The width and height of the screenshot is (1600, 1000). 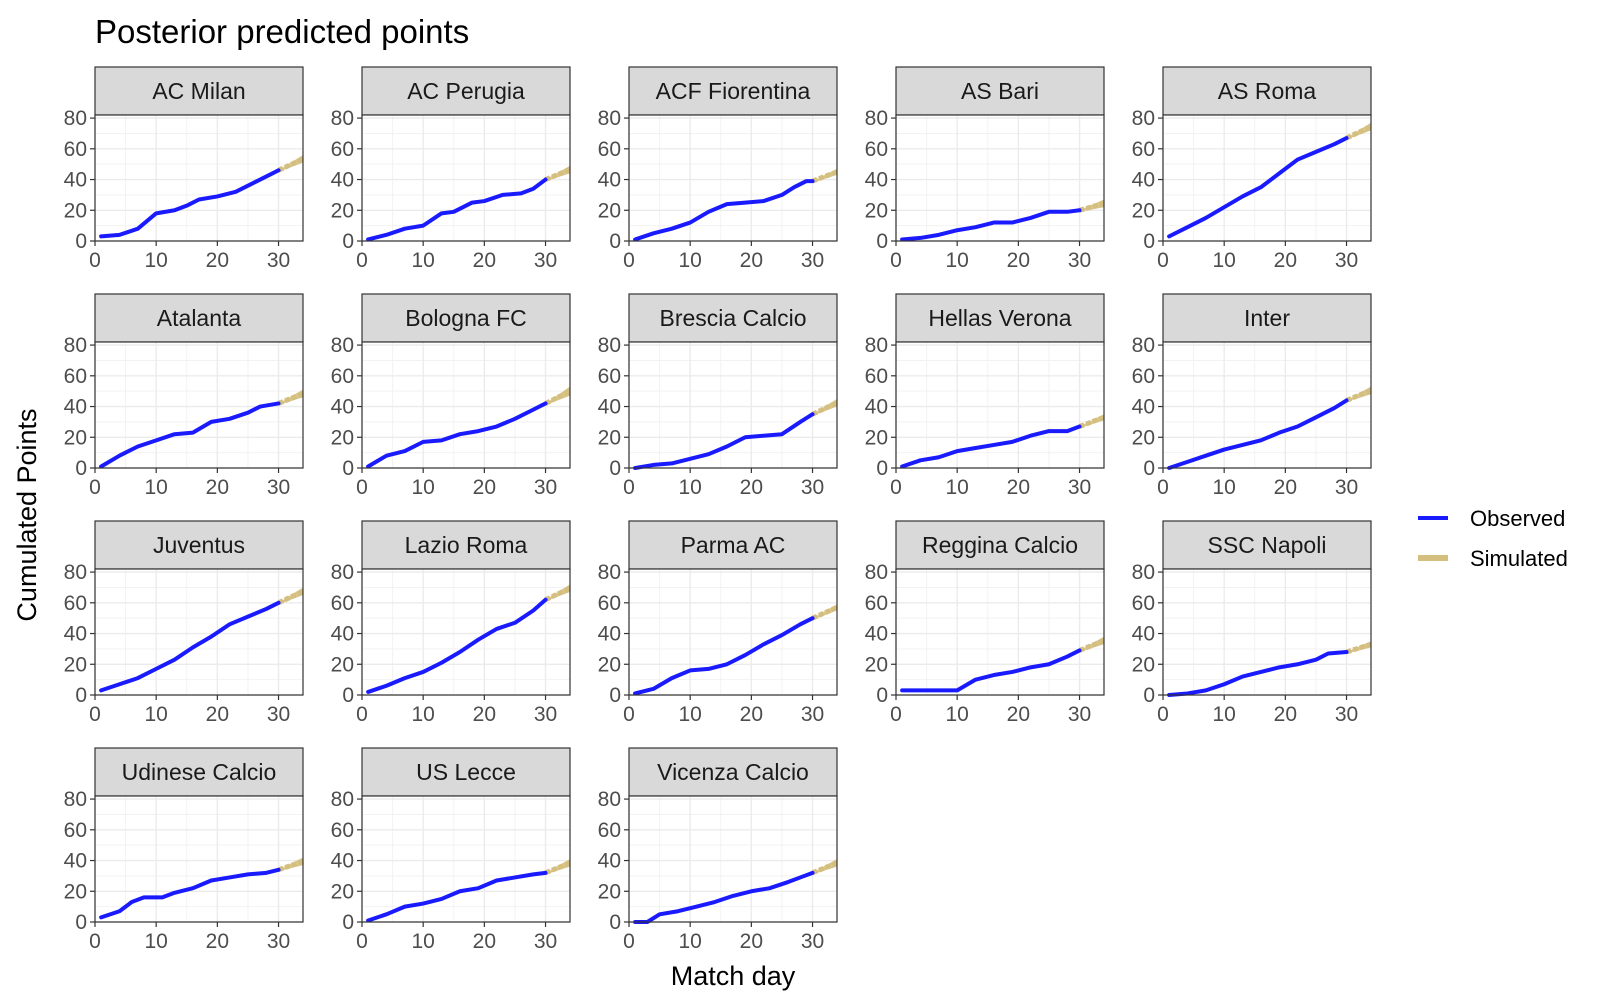 What do you see at coordinates (1000, 545) in the screenshot?
I see `facet-title: Reggina Calcio` at bounding box center [1000, 545].